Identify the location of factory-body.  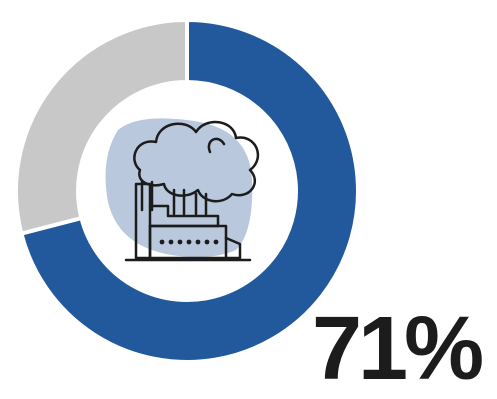
(188, 242).